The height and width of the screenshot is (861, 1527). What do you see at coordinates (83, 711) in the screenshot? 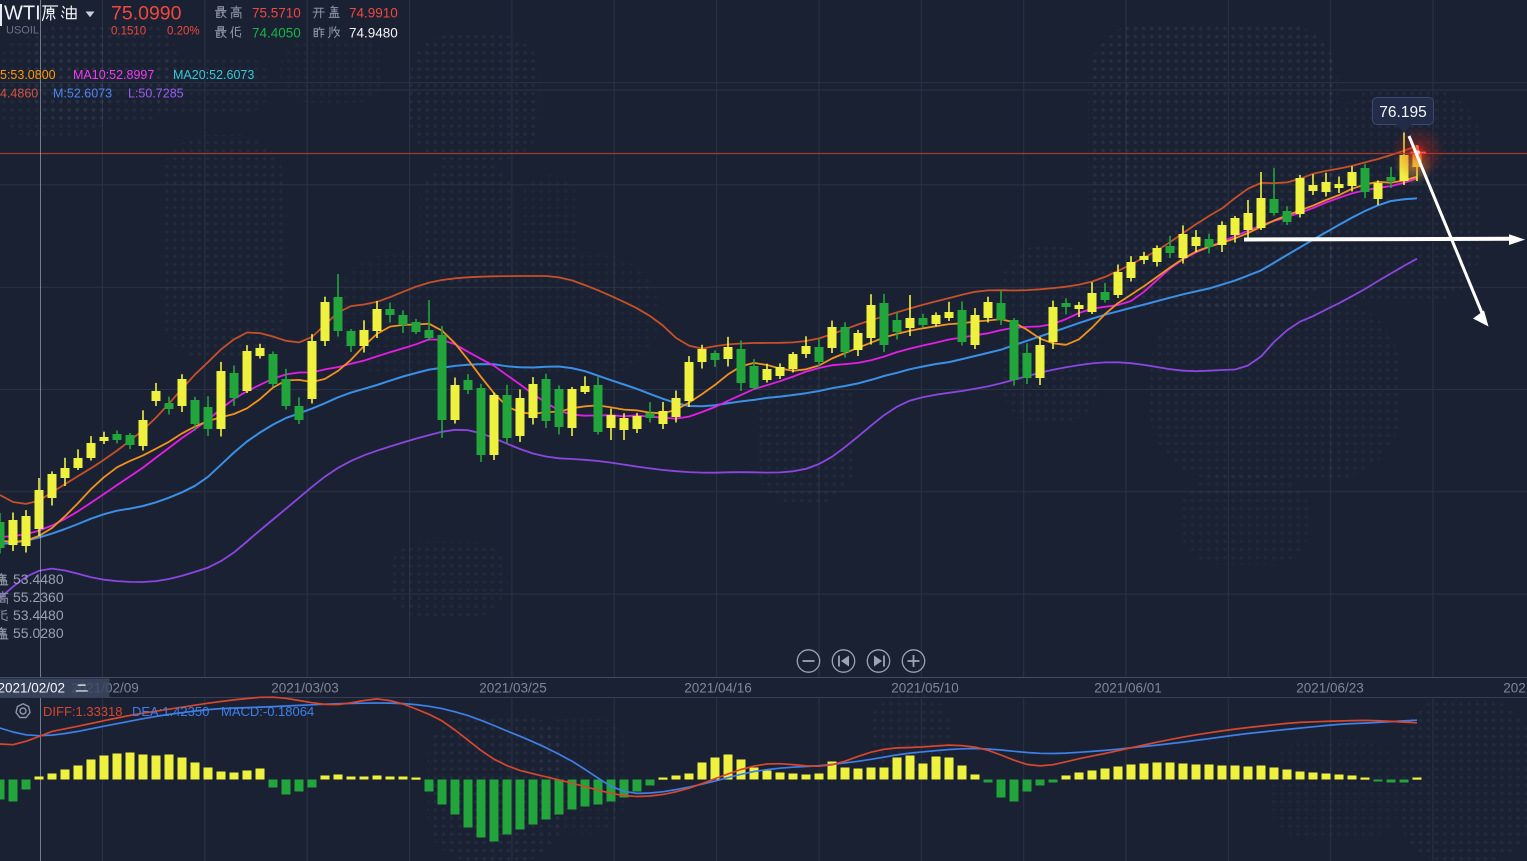
I see `svg-text: DIFF:1.33318` at bounding box center [83, 711].